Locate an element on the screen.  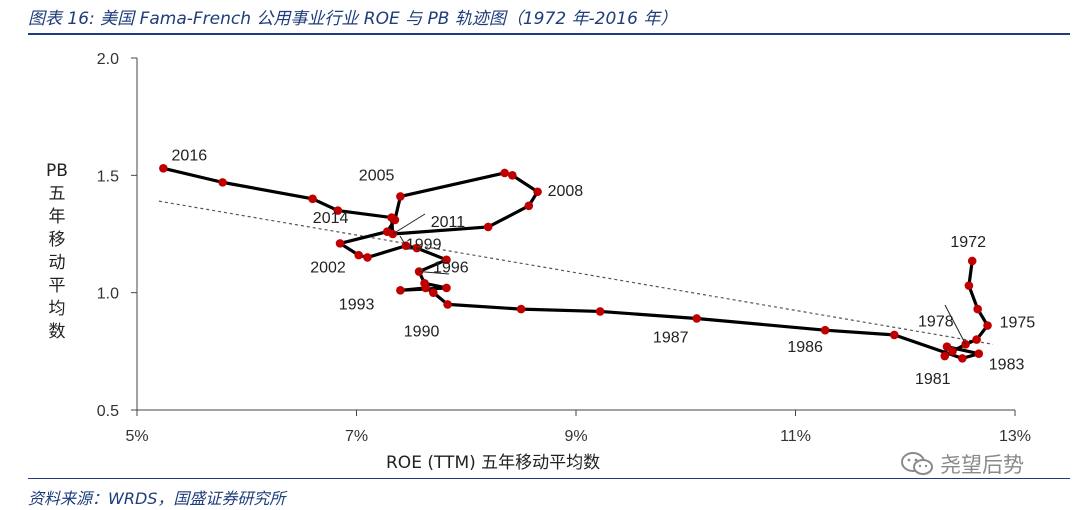
y-axis-label: PB五年移动平均数 is located at coordinates (57, 251).